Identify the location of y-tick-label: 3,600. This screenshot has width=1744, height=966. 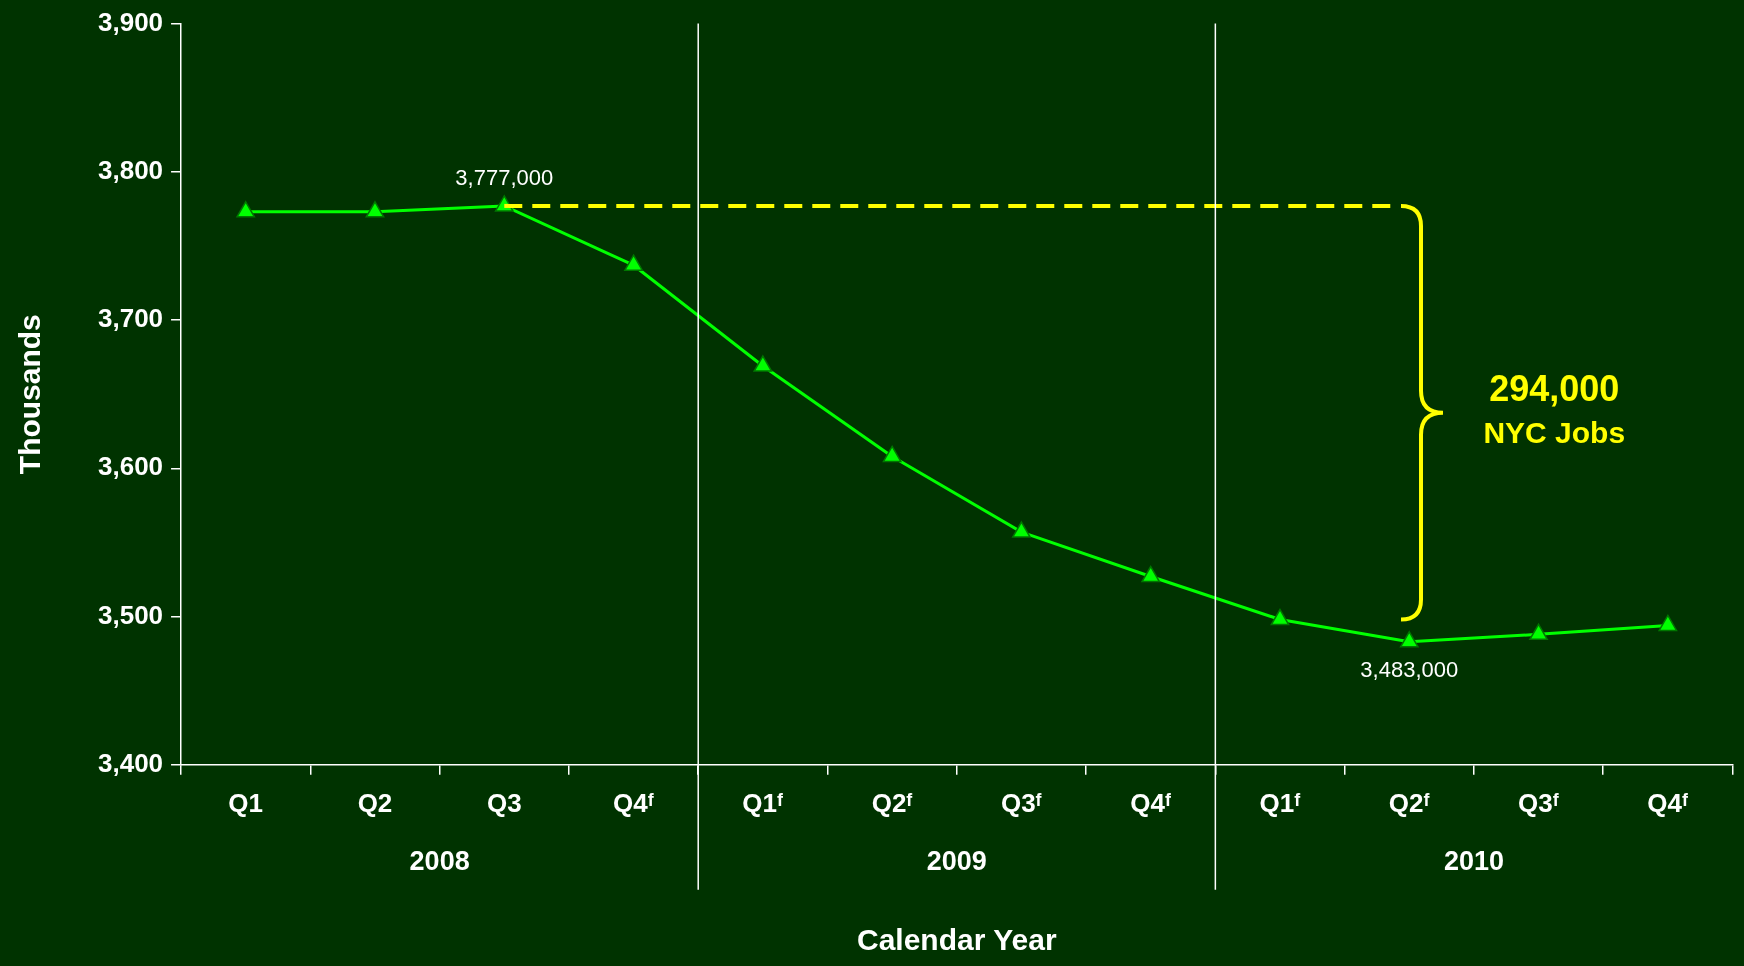
(130, 466).